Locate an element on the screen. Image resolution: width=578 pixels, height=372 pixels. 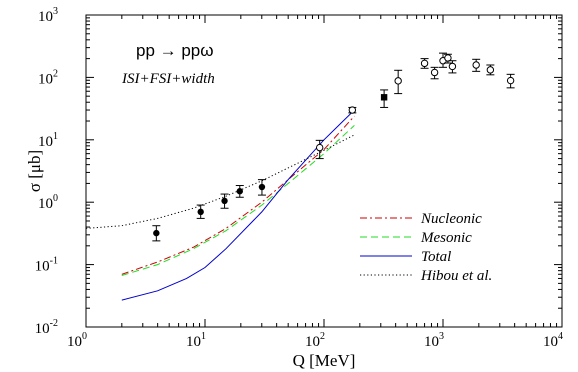
y-tick-label: 10² is located at coordinates (48, 77).